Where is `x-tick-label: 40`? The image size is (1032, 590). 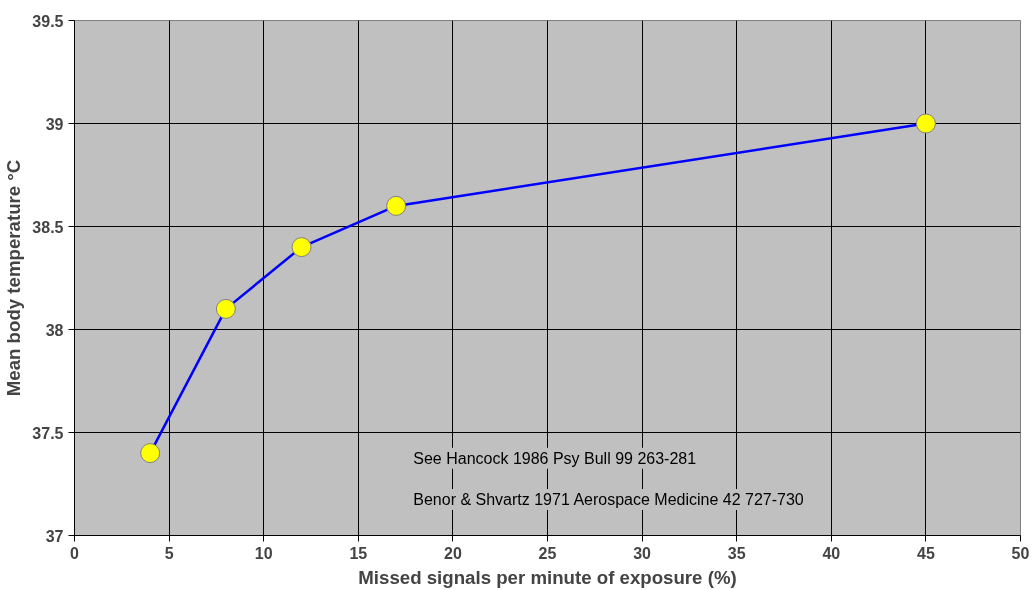
x-tick-label: 40 is located at coordinates (831, 553).